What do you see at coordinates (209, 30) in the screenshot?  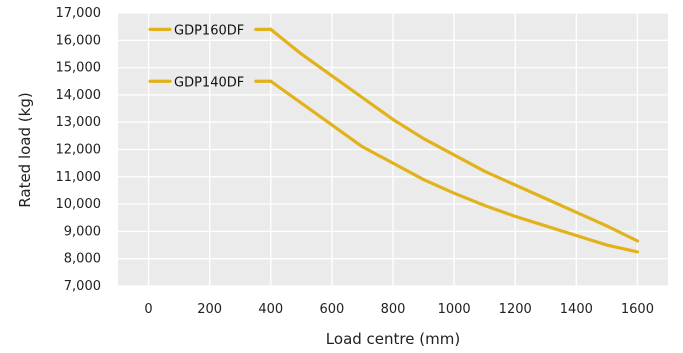 I see `series-label: GDP160DF` at bounding box center [209, 30].